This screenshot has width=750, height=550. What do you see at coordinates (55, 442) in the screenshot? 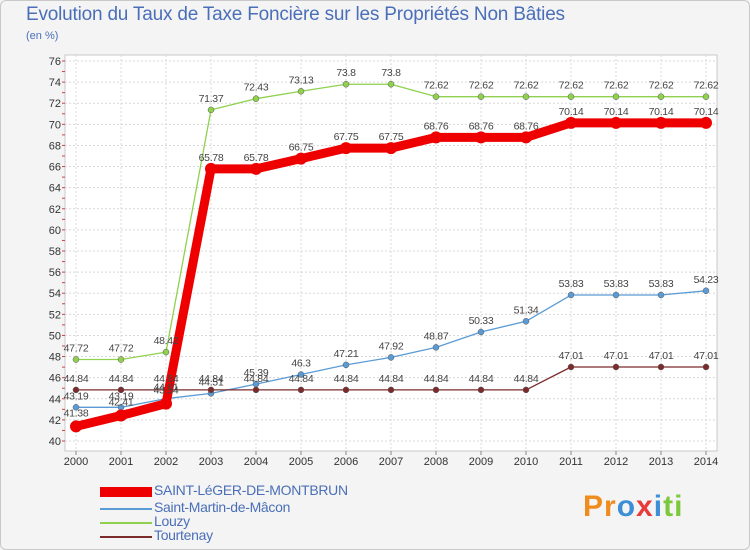
I see `y-tick-label: 40` at bounding box center [55, 442].